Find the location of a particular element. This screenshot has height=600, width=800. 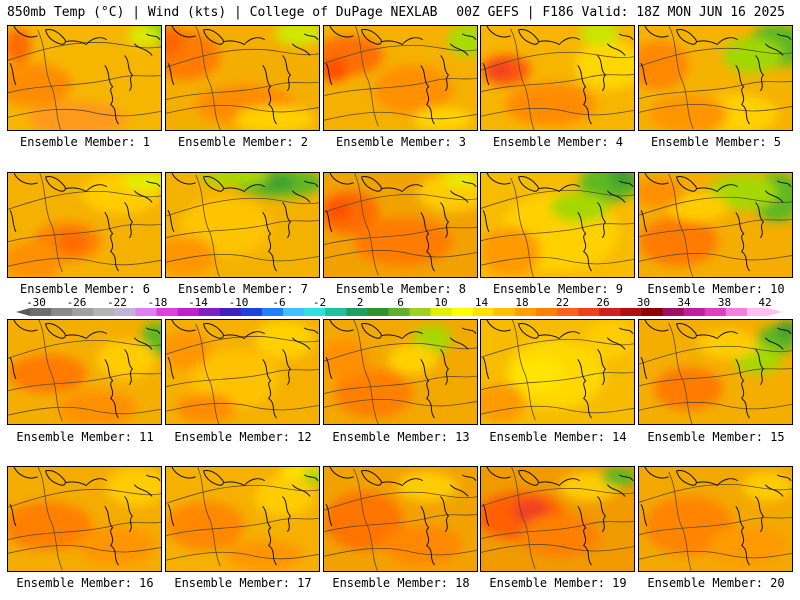

ensemble-member-label: Ensemble Member: 16 is located at coordinates (85, 583).